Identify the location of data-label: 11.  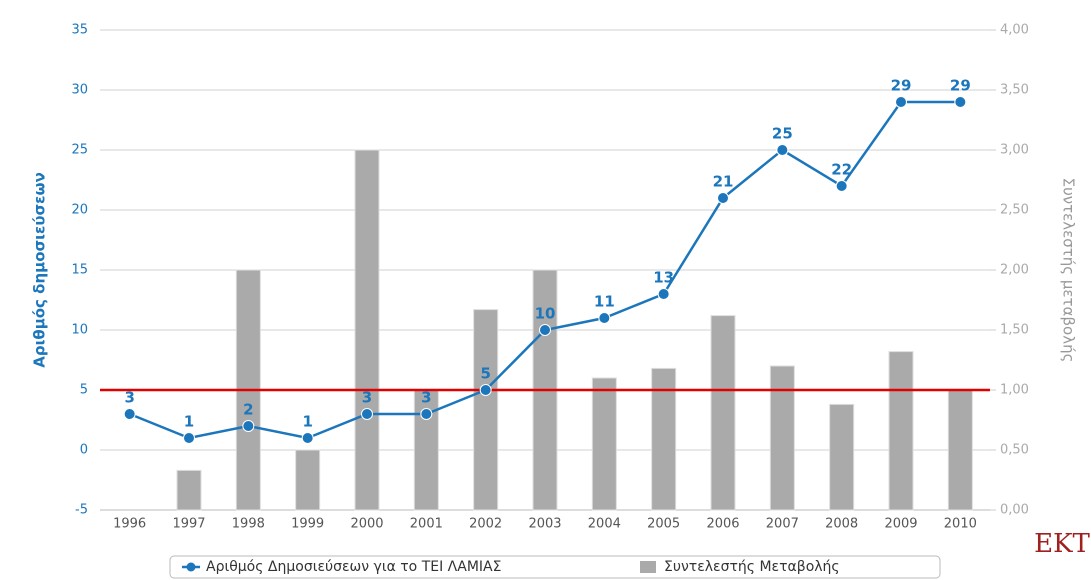
(604, 302).